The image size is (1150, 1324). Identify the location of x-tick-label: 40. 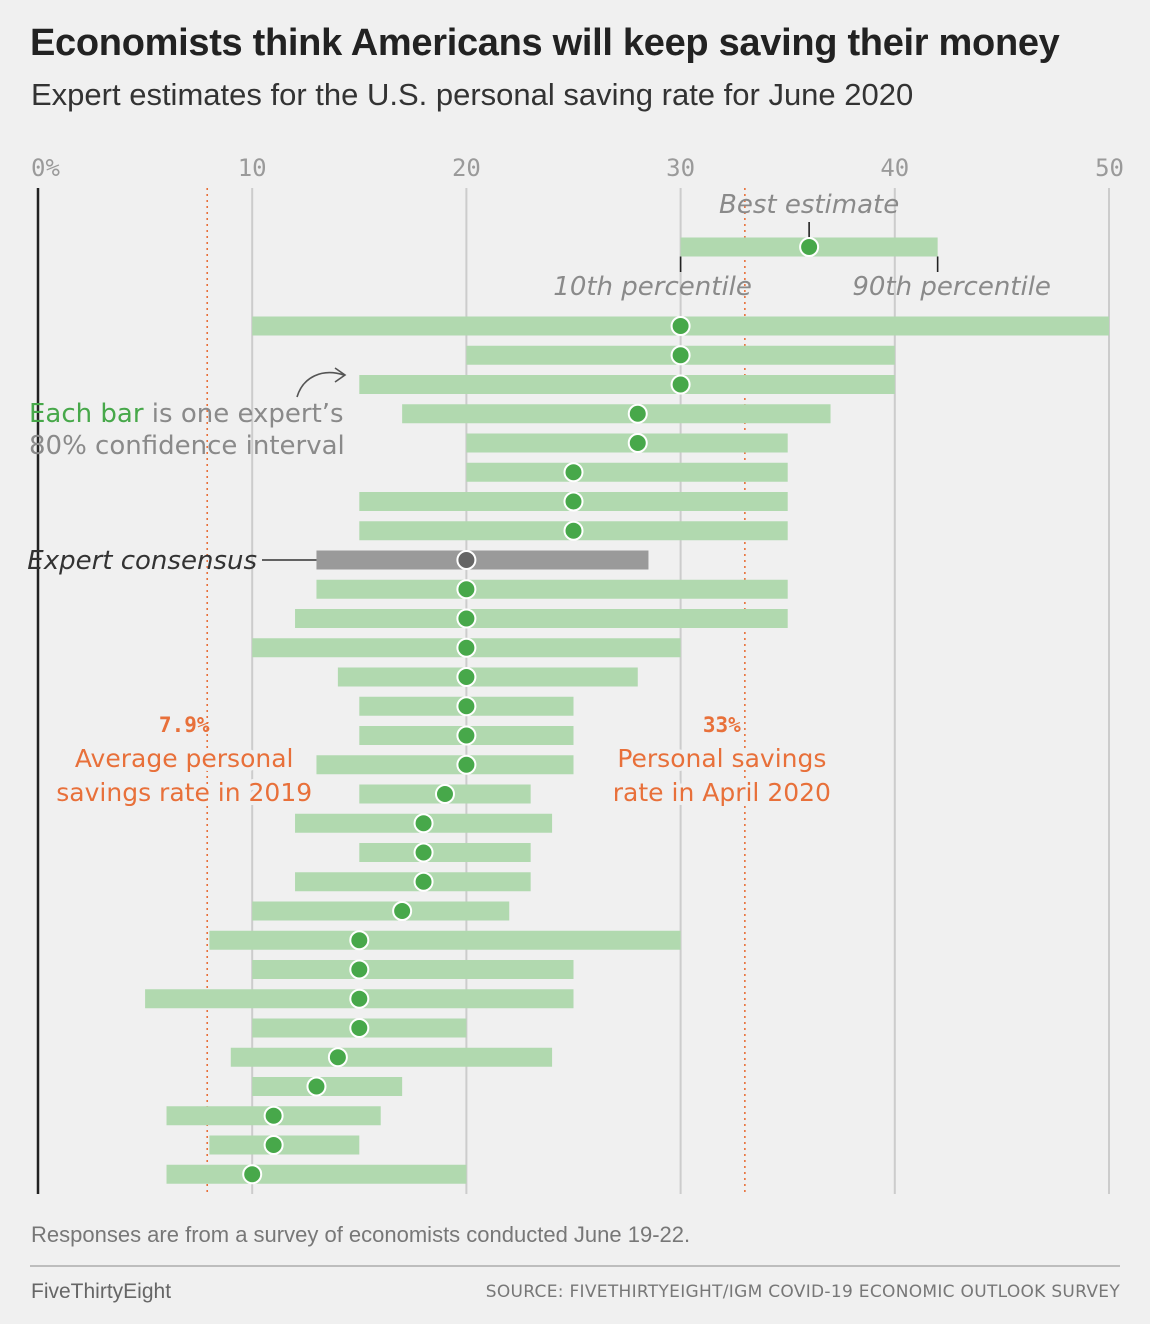
(894, 168).